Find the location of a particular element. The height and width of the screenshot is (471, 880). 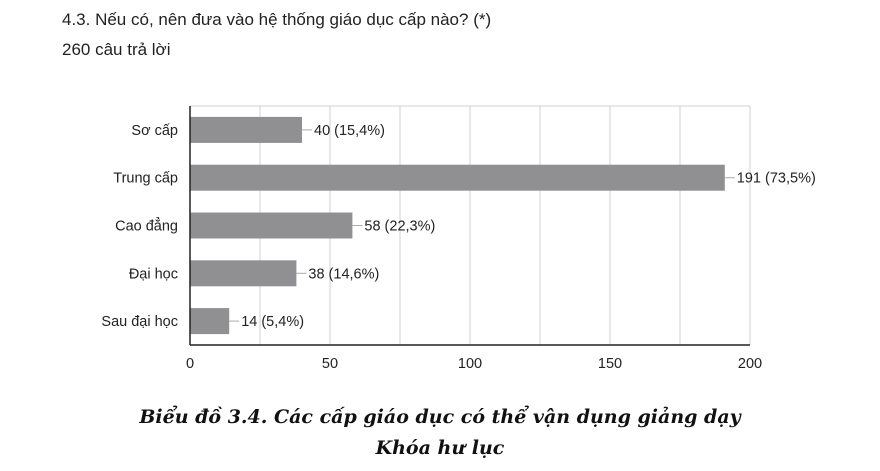

data-label: 191 (73,5%) is located at coordinates (776, 179).